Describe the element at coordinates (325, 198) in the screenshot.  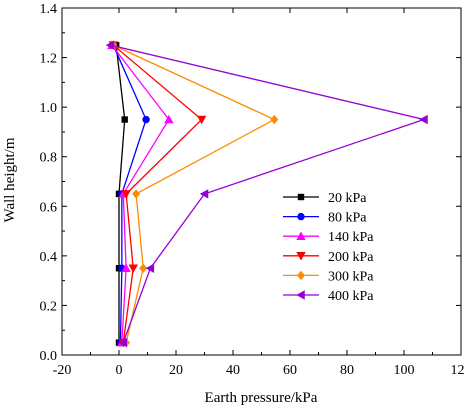
I see `legend-item: 20 kPa` at that location.